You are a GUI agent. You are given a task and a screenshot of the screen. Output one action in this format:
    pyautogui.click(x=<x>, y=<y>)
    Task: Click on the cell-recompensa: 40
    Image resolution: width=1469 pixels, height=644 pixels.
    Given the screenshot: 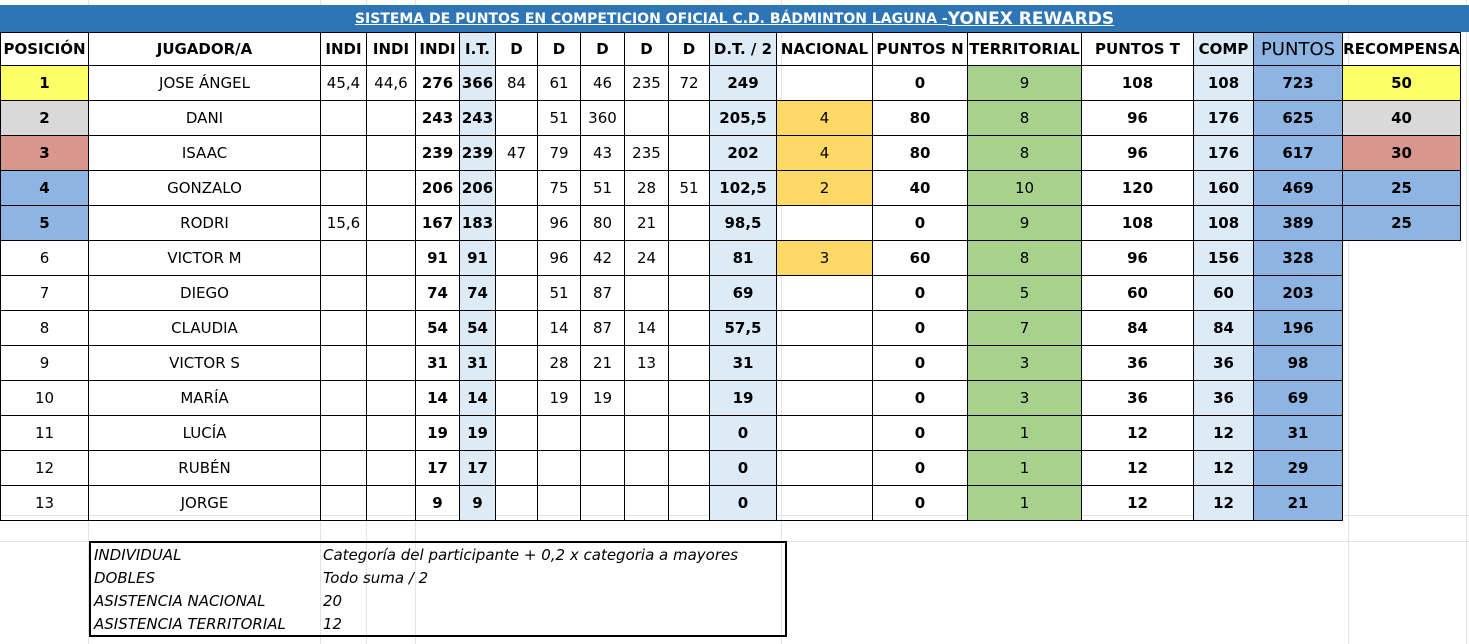 What is the action you would take?
    pyautogui.click(x=1401, y=118)
    